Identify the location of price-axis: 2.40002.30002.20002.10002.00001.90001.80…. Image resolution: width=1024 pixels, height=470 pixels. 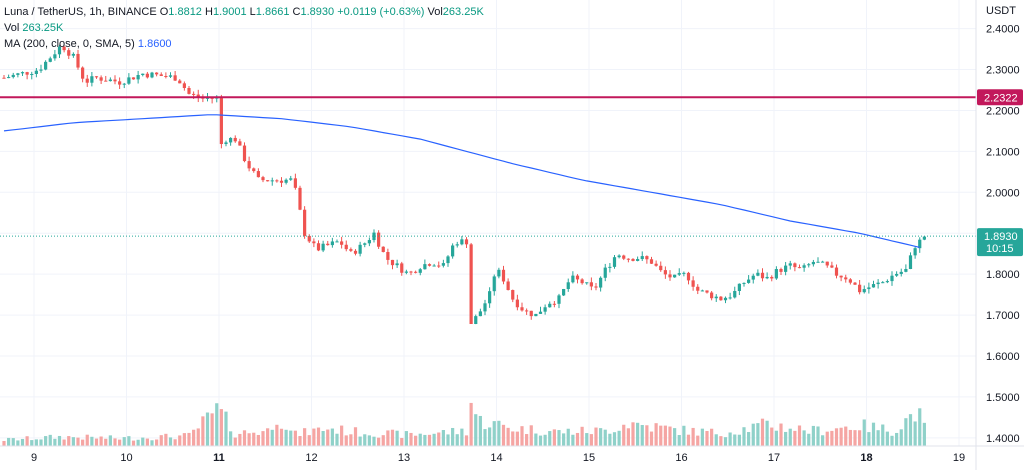
(1003, 234).